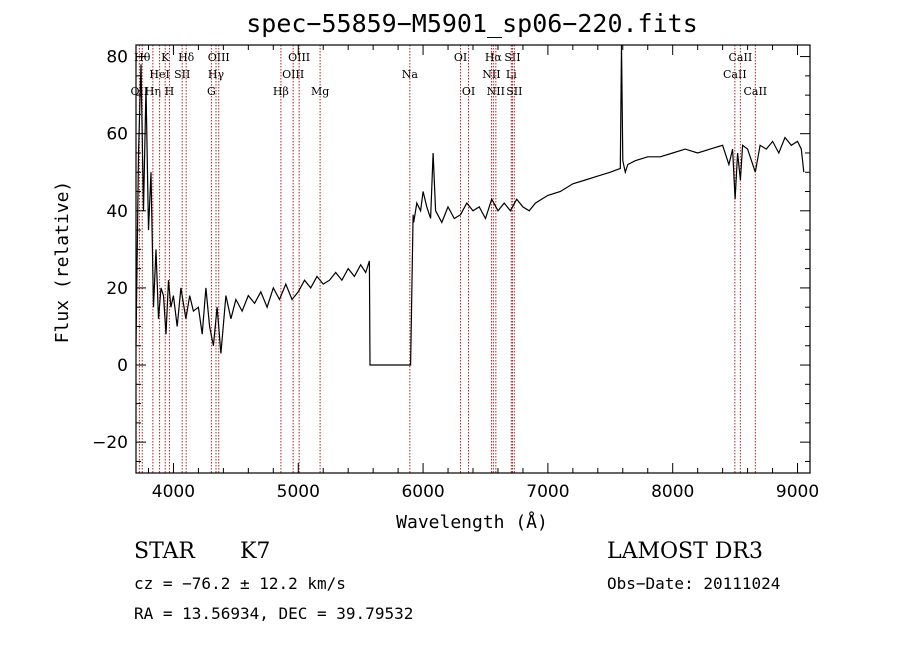 Image resolution: width=900 pixels, height=649 pixels. I want to click on line-marker-label: Na, so click(410, 74).